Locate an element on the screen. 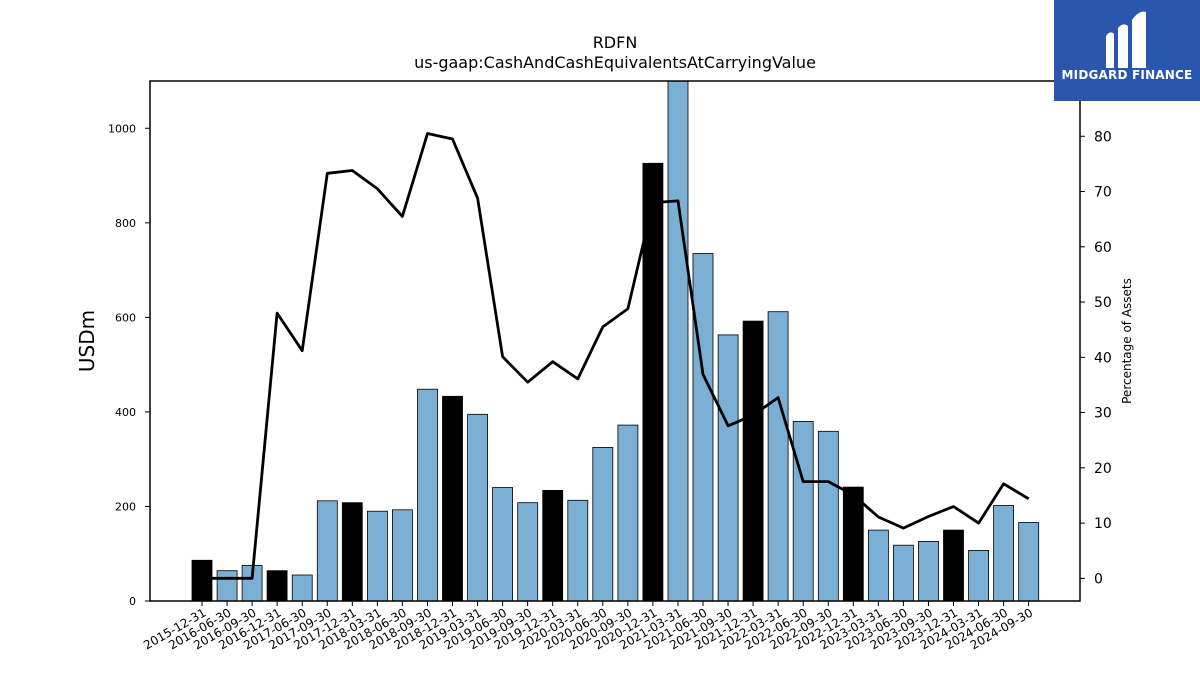 Image resolution: width=1200 pixels, height=675 pixels. chart-title: RDFN is located at coordinates (615, 42).